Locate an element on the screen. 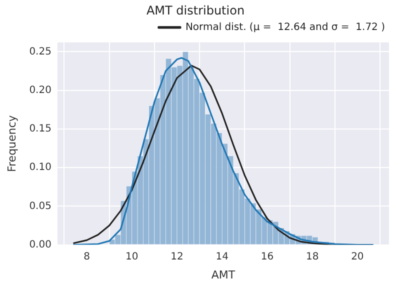 The height and width of the screenshot is (282, 395). y-tick-label: 0.00 is located at coordinates (40, 244).